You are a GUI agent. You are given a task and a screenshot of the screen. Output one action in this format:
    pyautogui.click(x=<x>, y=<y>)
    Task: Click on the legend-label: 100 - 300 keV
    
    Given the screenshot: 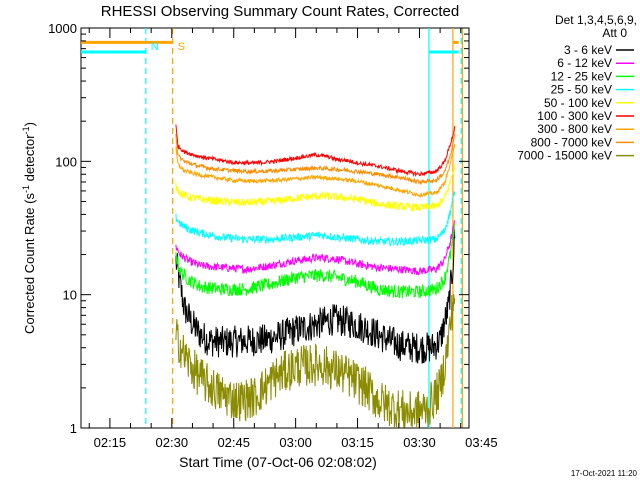 What is the action you would take?
    pyautogui.click(x=574, y=116)
    